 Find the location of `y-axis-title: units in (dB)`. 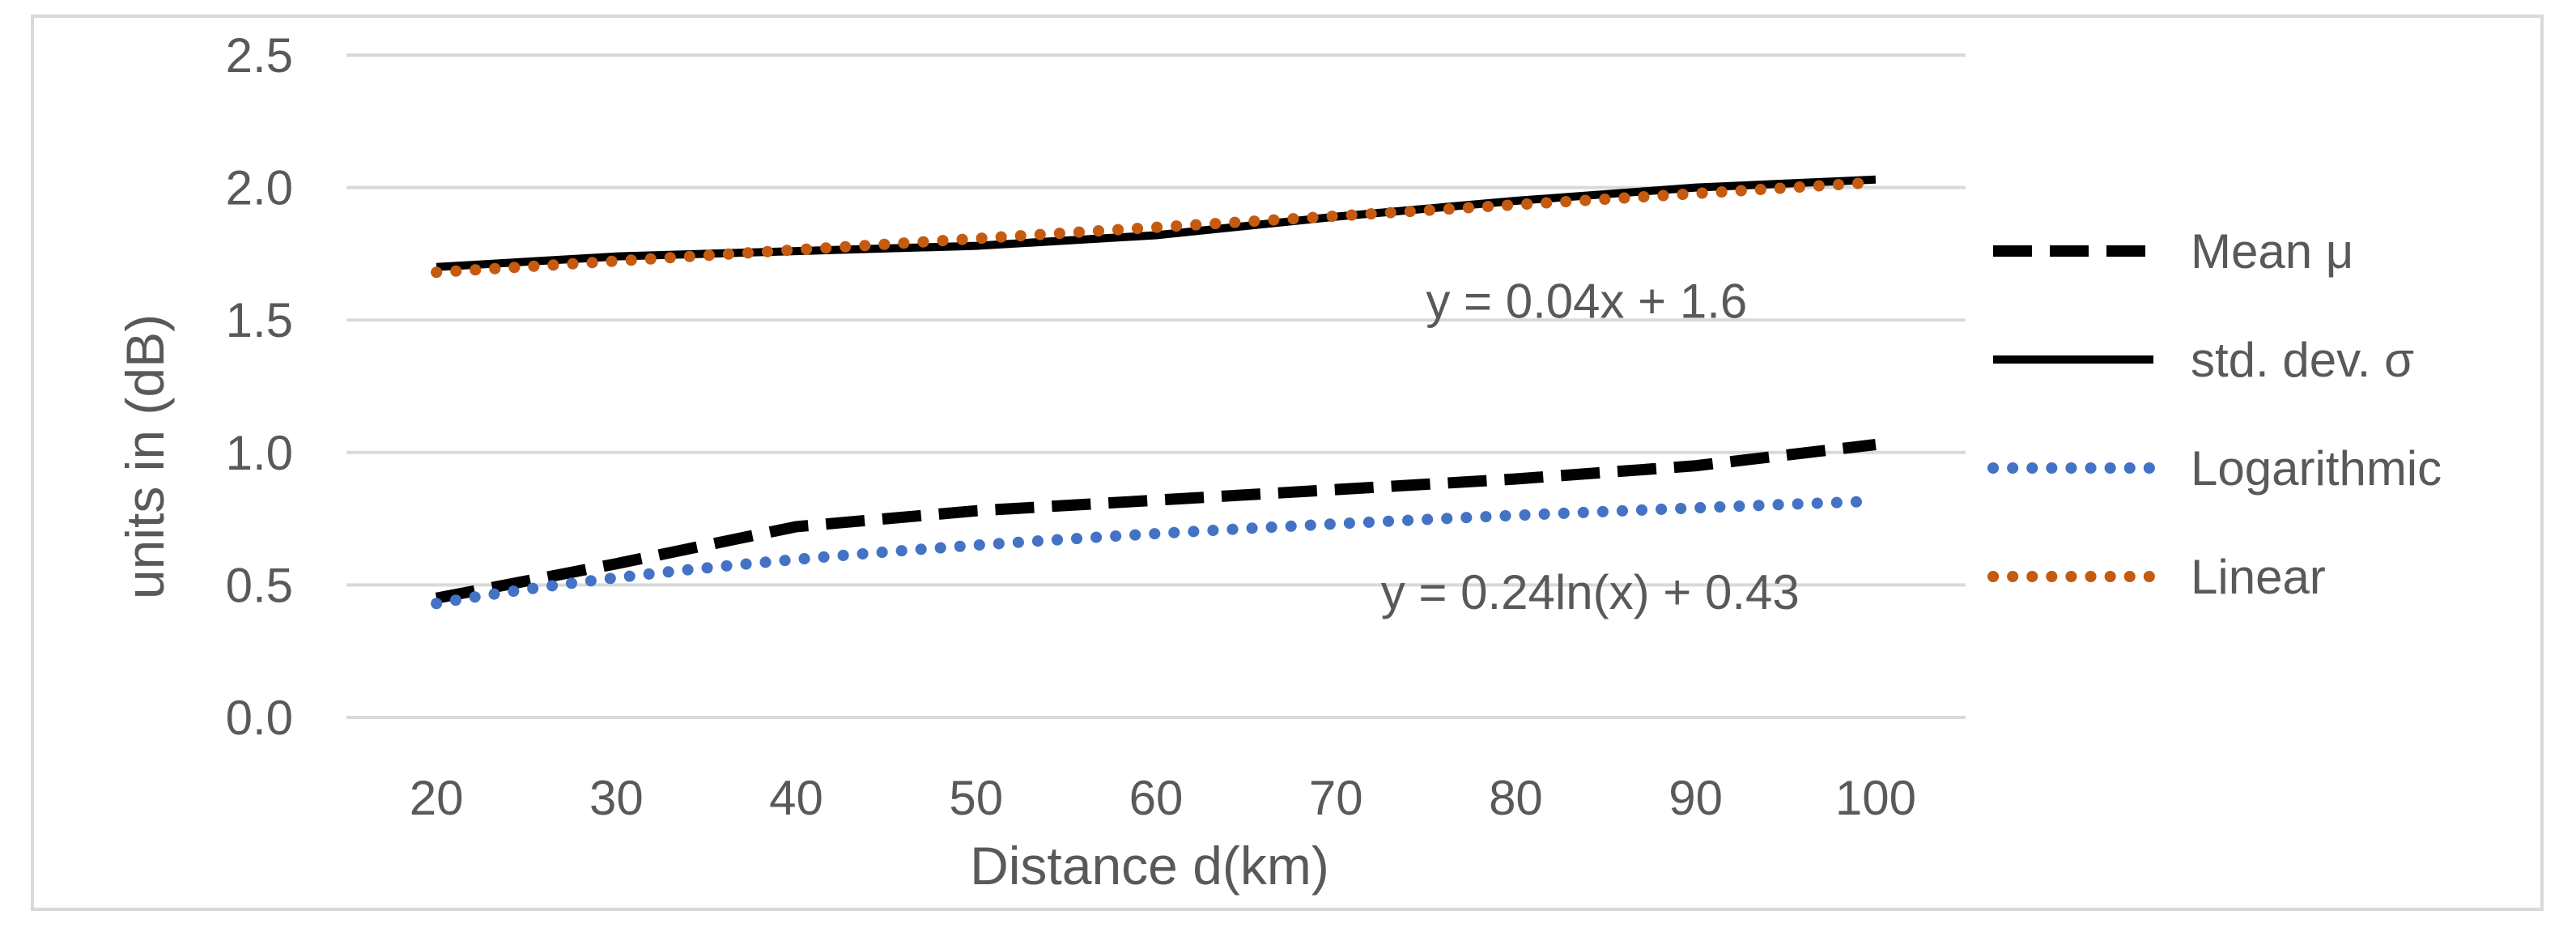

y-axis-title: units in (dB) is located at coordinates (145, 457).